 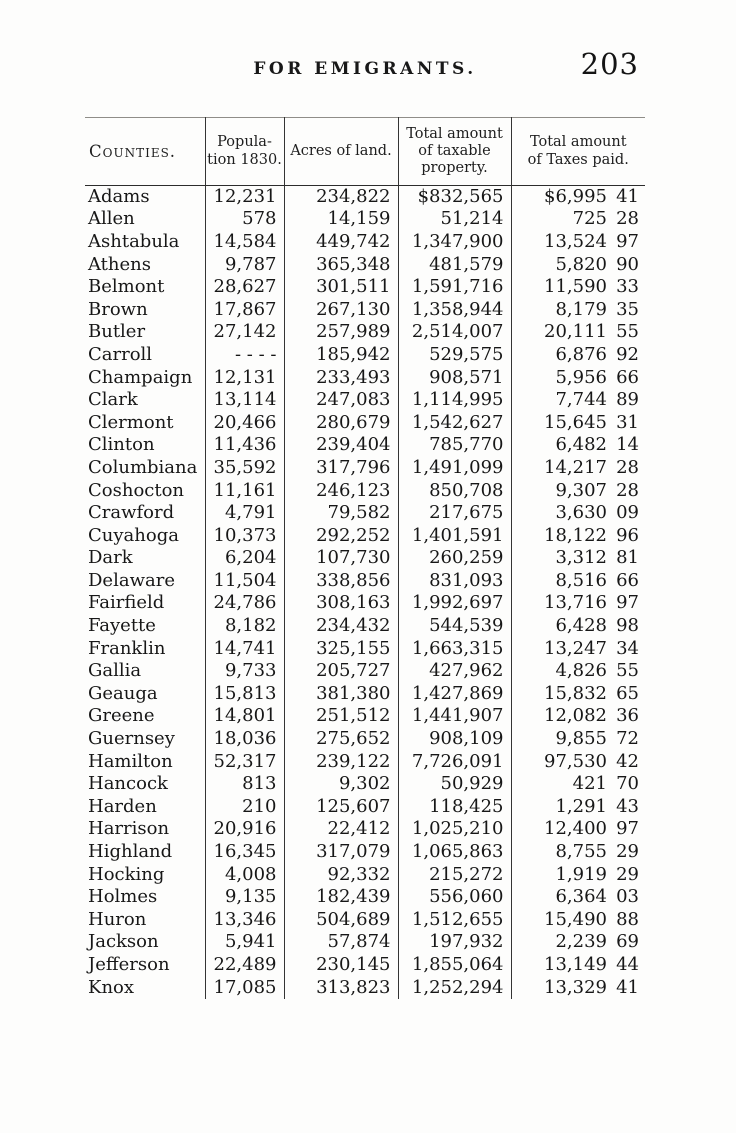 I want to click on cell-acres: 182,439, so click(x=341, y=897).